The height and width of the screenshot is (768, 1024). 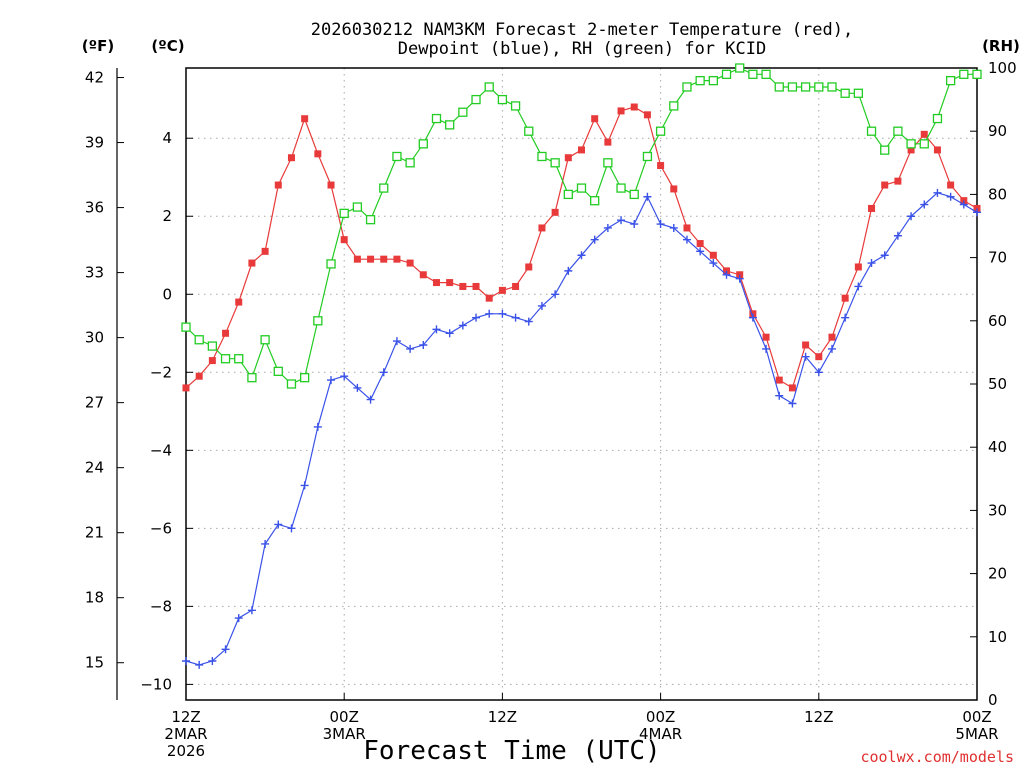 I want to click on fahrenheit-tick-label: 21, so click(x=94, y=533).